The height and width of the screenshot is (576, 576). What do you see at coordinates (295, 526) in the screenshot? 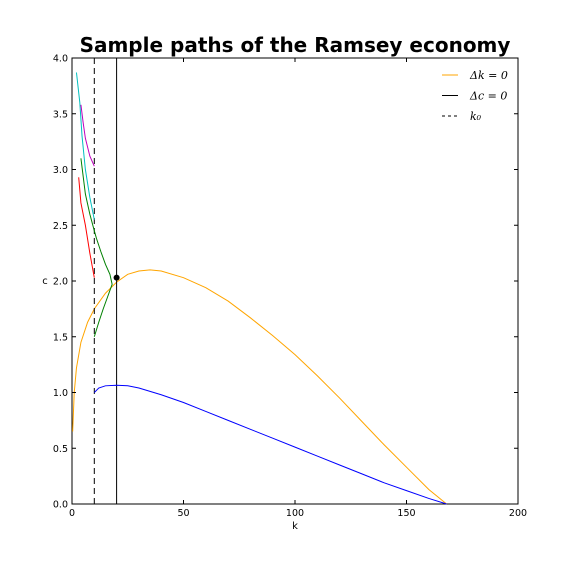
I see `x-axis-label: k` at bounding box center [295, 526].